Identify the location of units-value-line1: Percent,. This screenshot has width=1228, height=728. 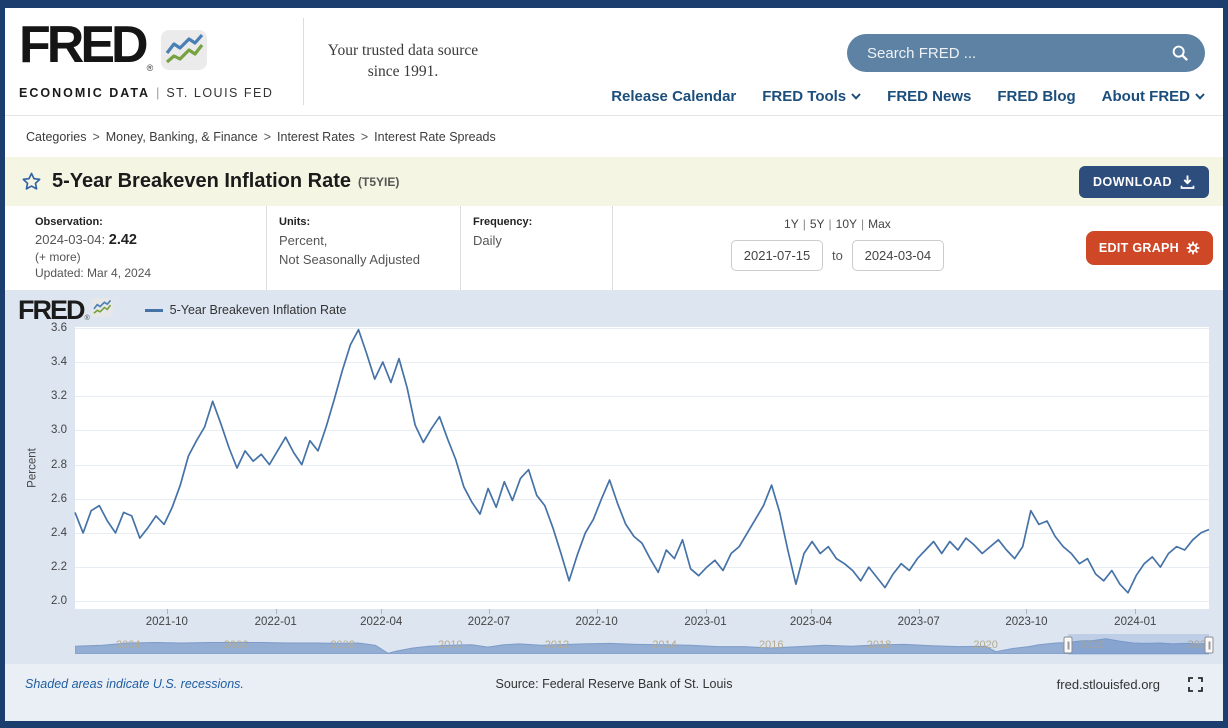
(303, 240).